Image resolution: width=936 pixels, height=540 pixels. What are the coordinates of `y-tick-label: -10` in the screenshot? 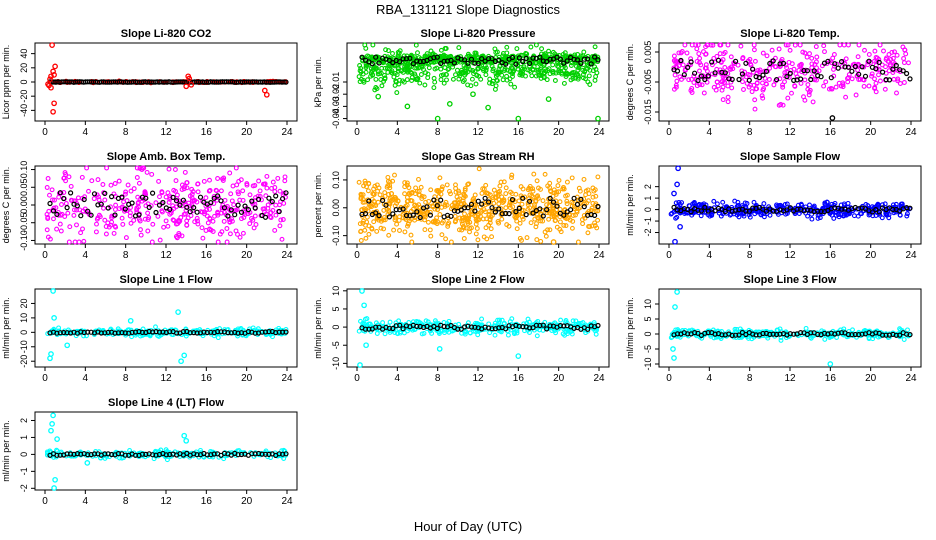 It's located at (648, 363).